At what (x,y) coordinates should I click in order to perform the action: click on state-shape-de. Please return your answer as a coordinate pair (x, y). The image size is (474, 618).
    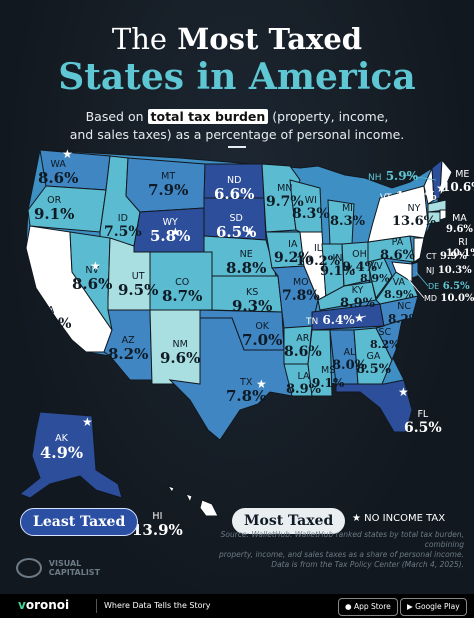
    Looking at the image, I should click on (415, 270).